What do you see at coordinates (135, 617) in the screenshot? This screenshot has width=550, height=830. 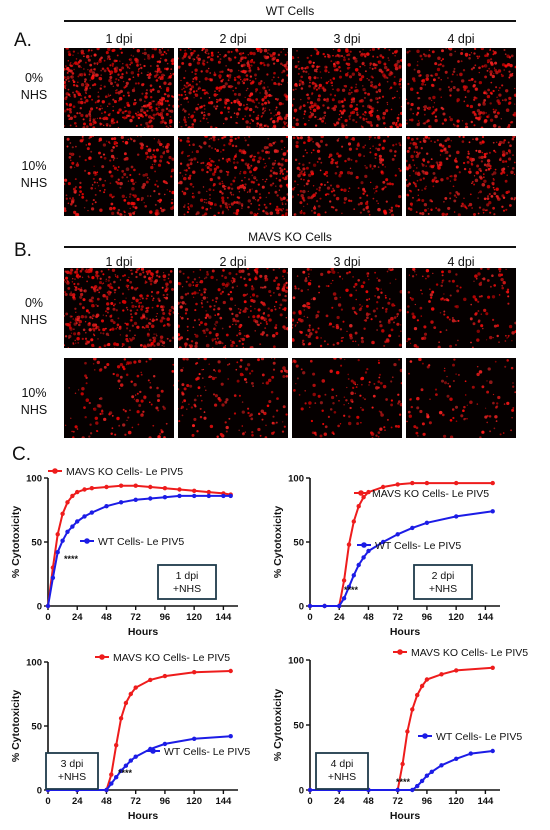 I see `chart1-x-tick-label-3: 72` at bounding box center [135, 617].